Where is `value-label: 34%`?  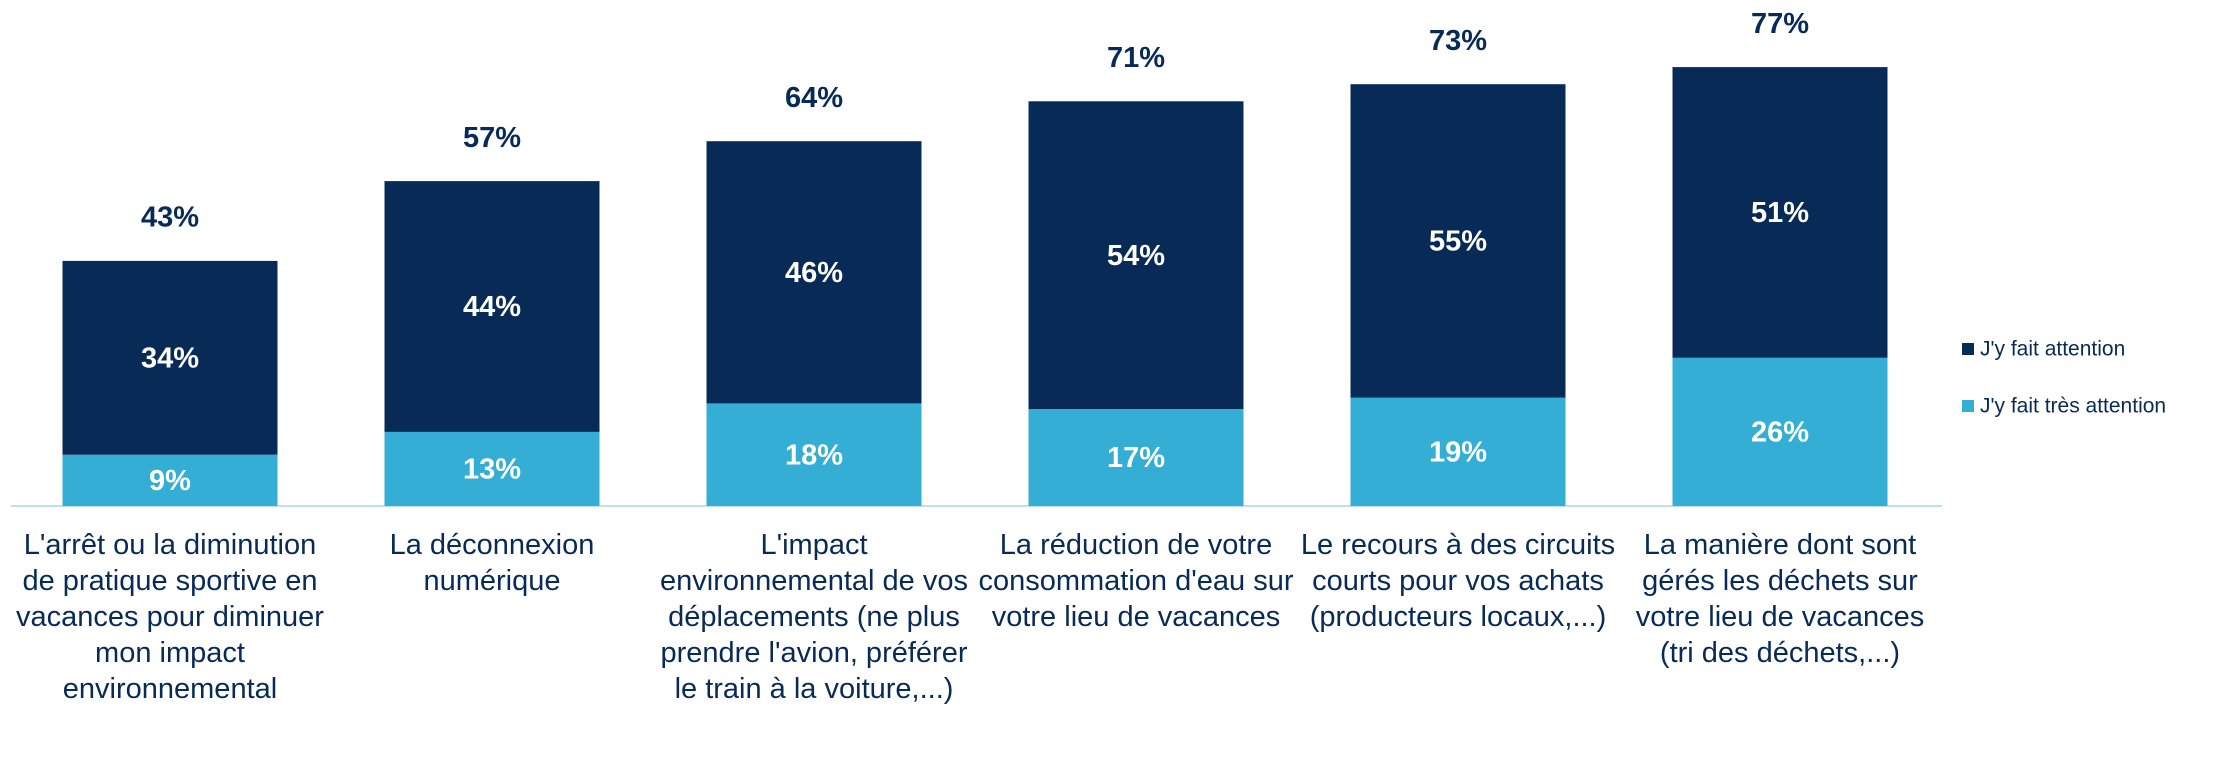
value-label: 34% is located at coordinates (170, 358).